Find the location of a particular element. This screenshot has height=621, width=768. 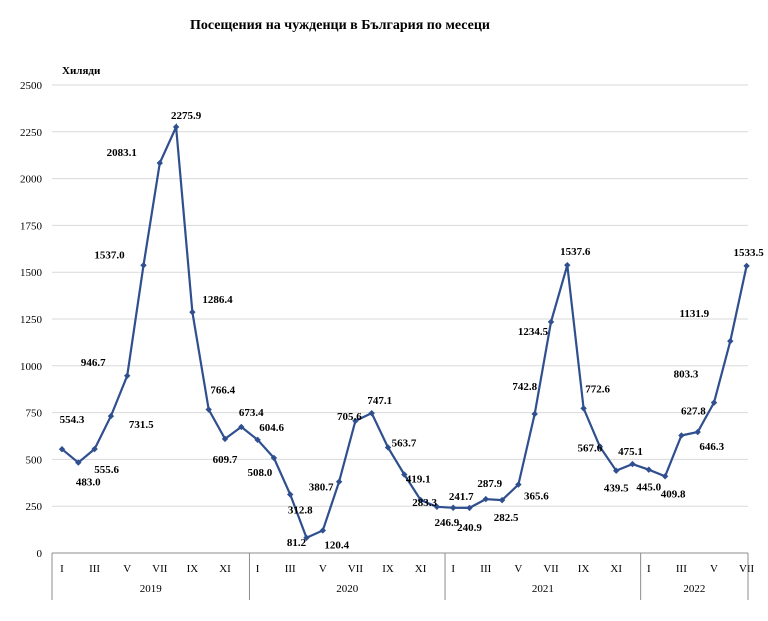

data-label: 766.4 is located at coordinates (222, 391).